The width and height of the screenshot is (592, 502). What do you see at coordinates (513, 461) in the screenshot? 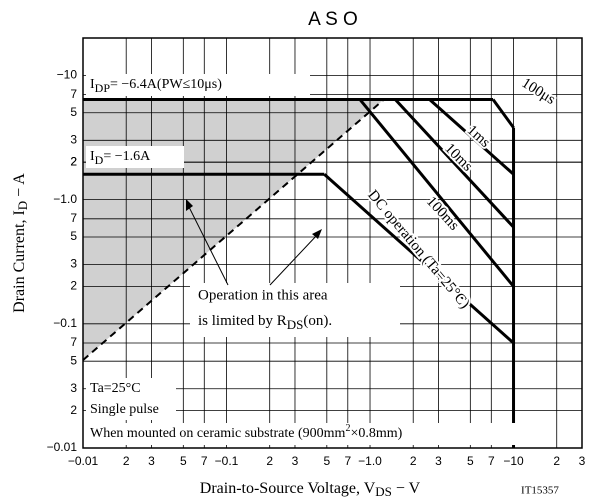
I see `x-tick-label: −10` at bounding box center [513, 461].